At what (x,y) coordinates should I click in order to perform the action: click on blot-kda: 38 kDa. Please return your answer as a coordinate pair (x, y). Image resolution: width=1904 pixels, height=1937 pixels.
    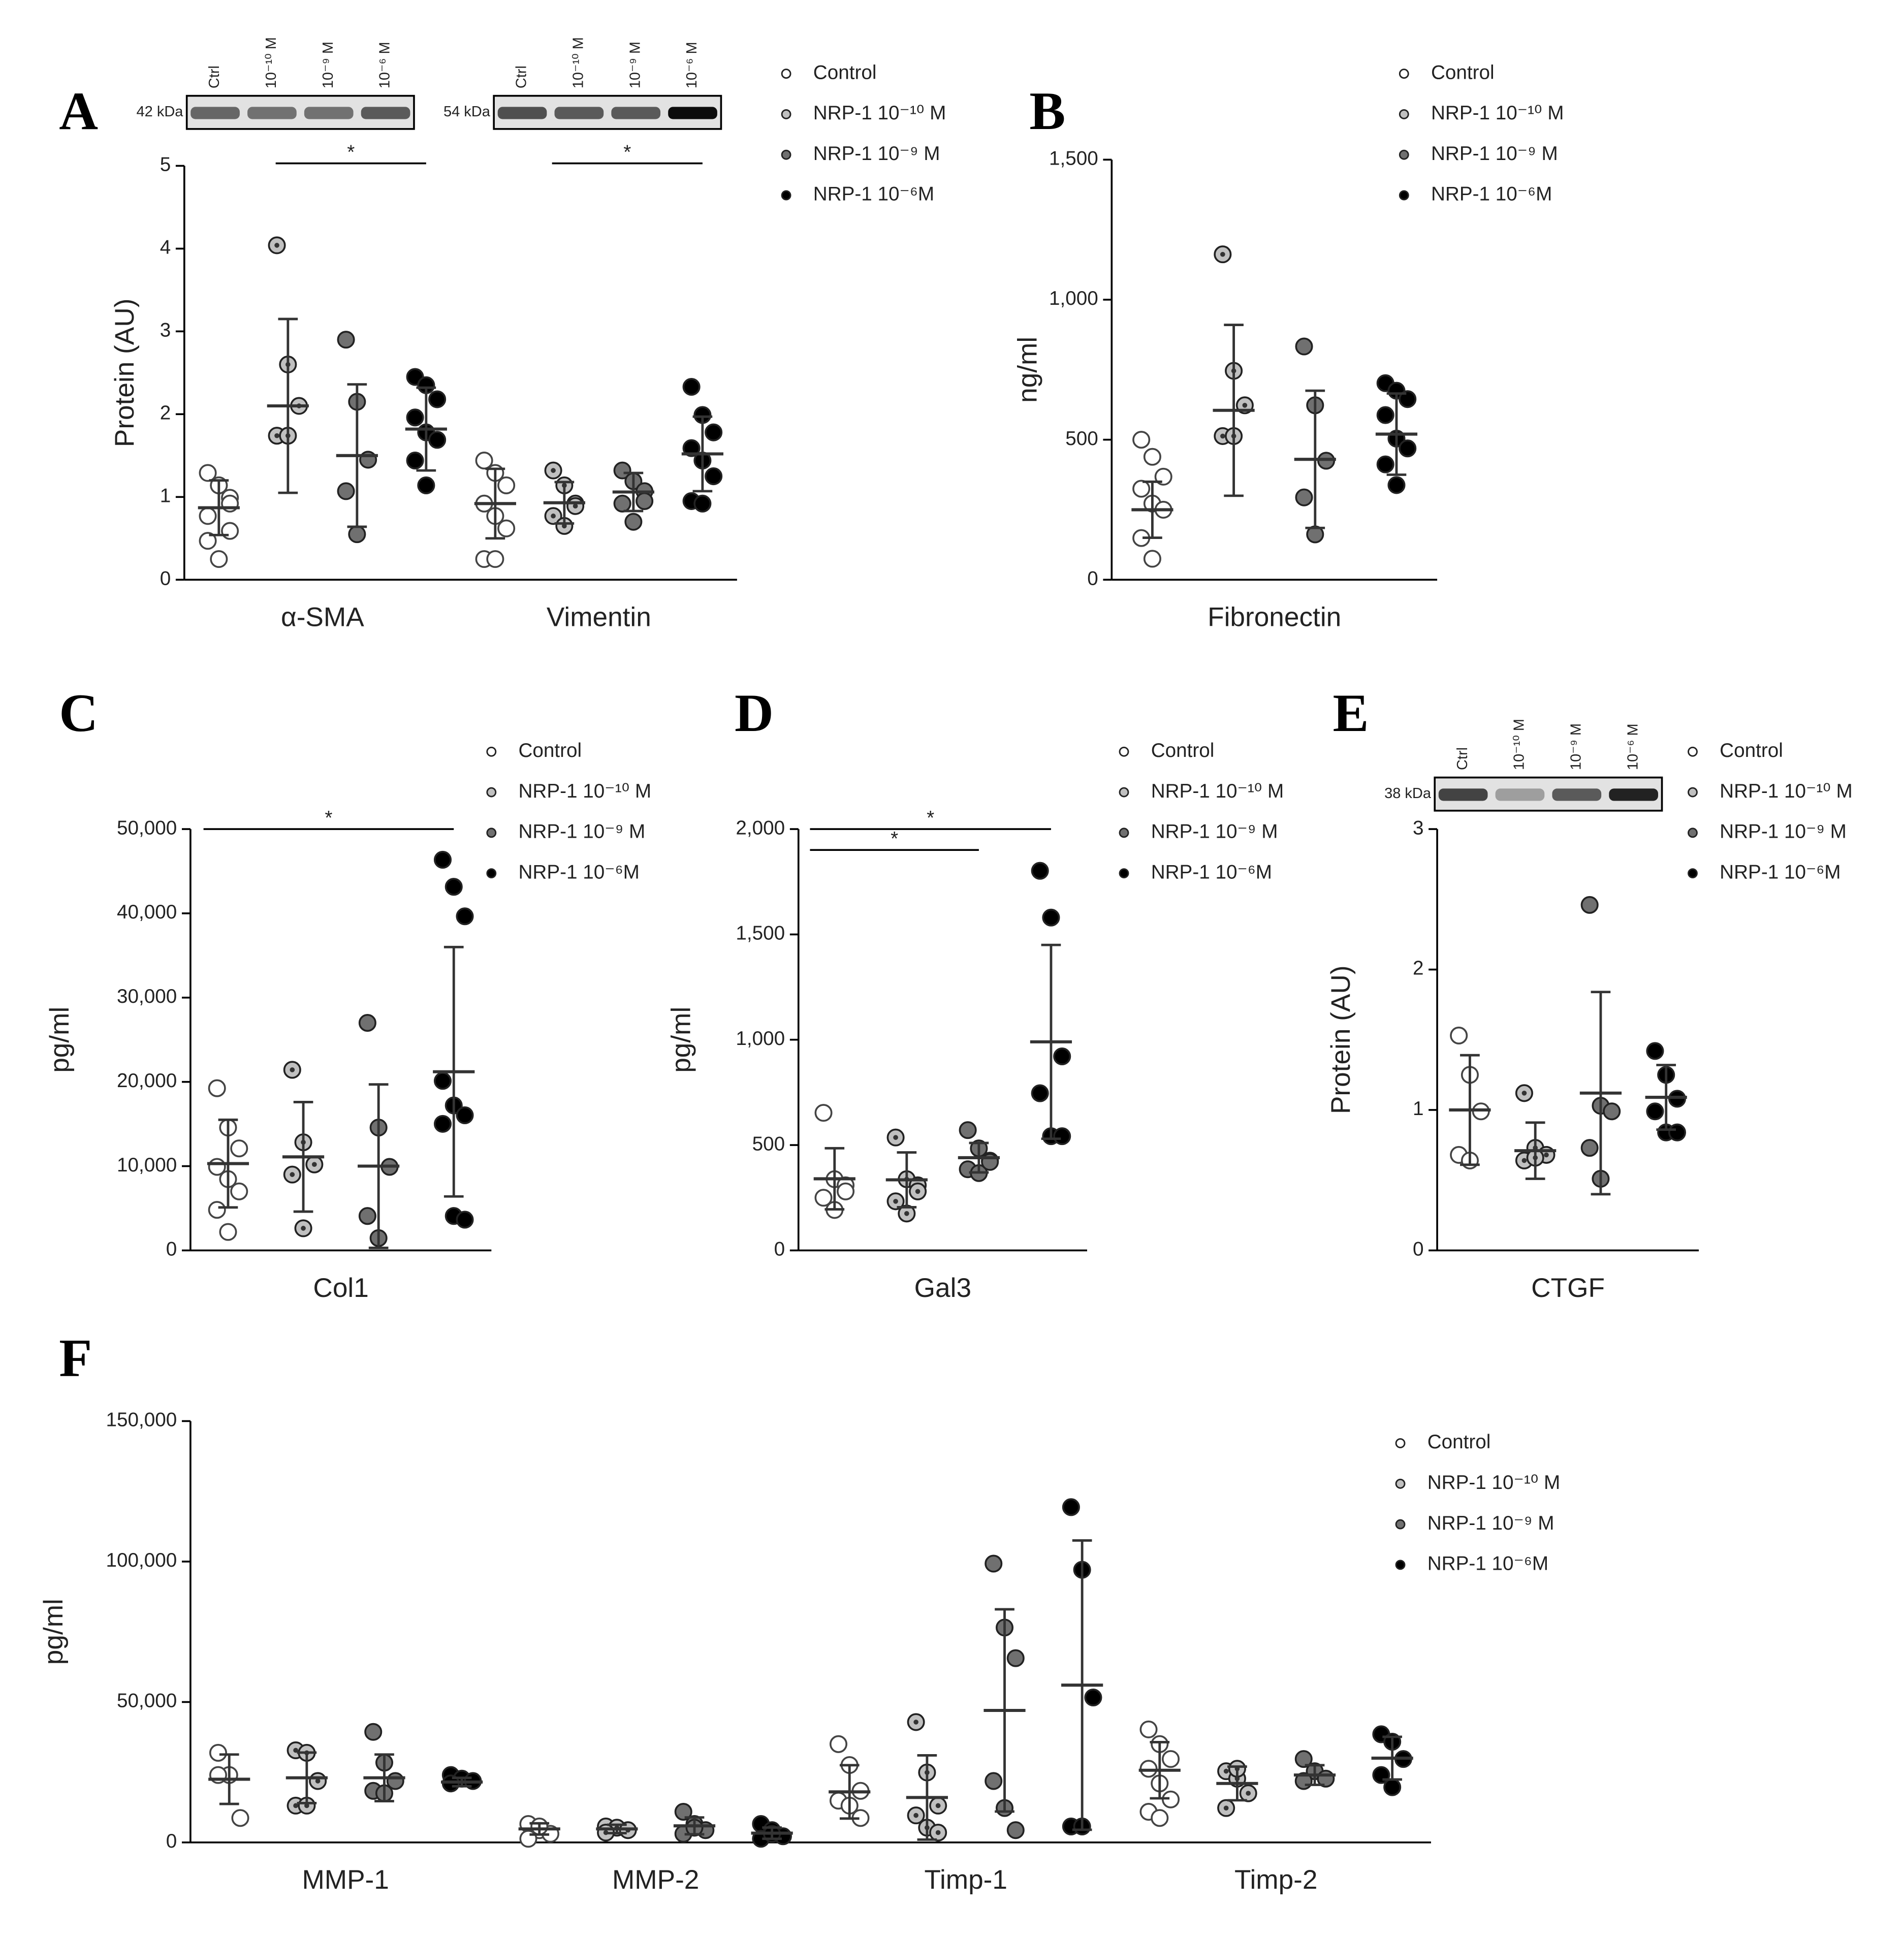
    Looking at the image, I should click on (1408, 793).